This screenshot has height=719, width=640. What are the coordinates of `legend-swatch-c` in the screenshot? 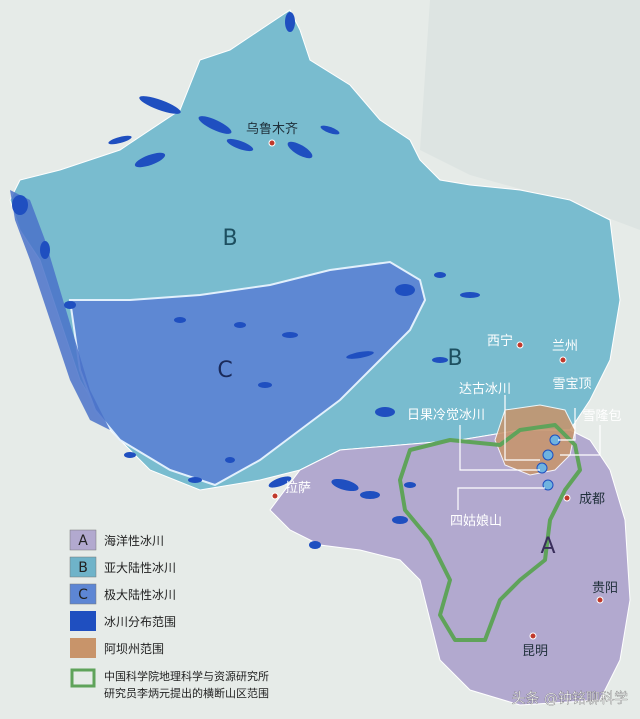 It's located at (83, 594).